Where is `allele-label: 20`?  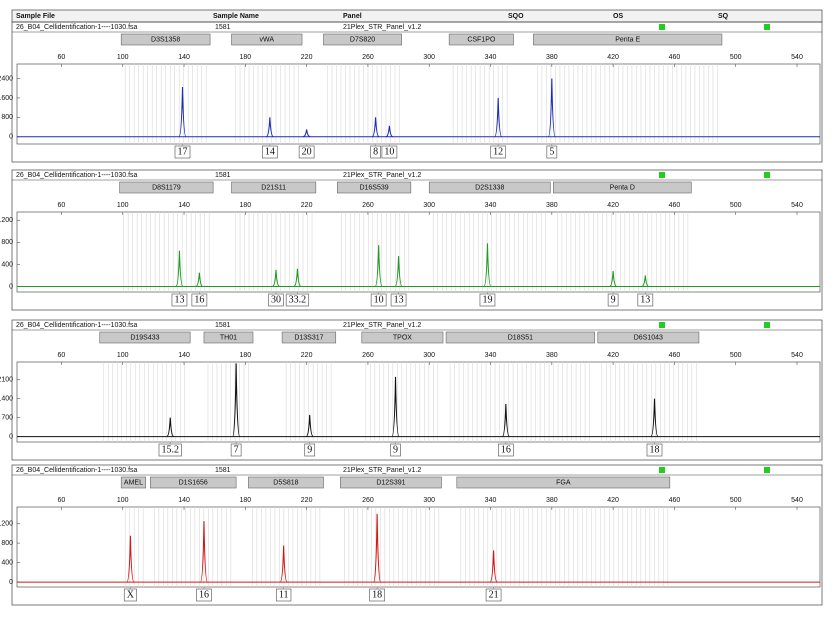
allele-label: 20 is located at coordinates (307, 151).